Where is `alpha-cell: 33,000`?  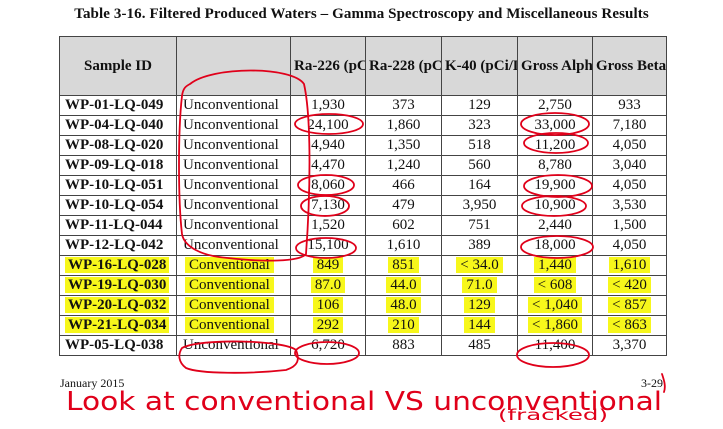
alpha-cell: 33,000 is located at coordinates (555, 125).